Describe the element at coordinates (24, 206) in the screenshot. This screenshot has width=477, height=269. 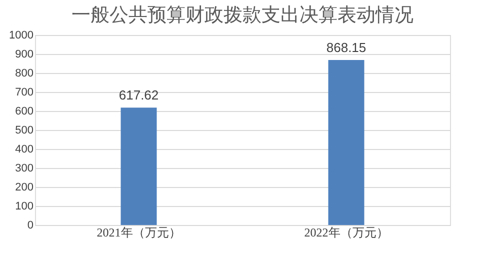
I see `y-tick-label: 100` at that location.